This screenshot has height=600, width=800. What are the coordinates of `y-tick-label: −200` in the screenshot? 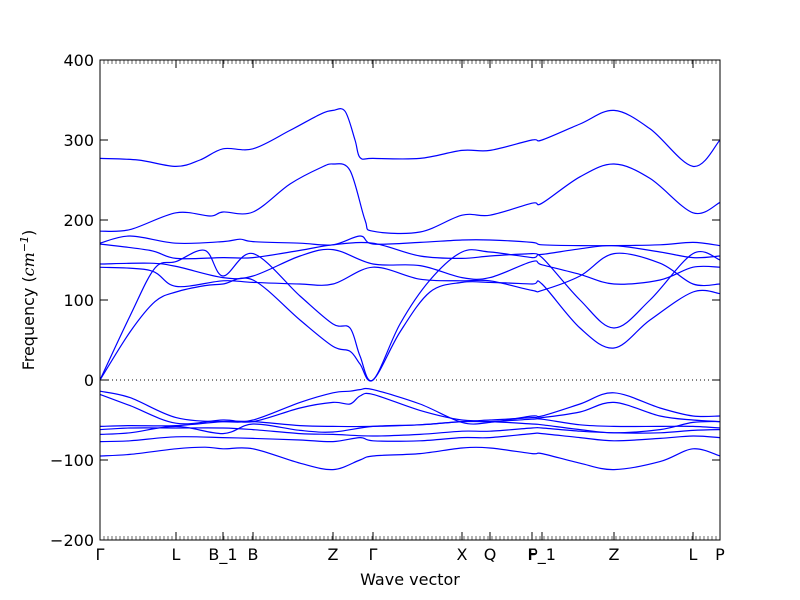 It's located at (72, 540).